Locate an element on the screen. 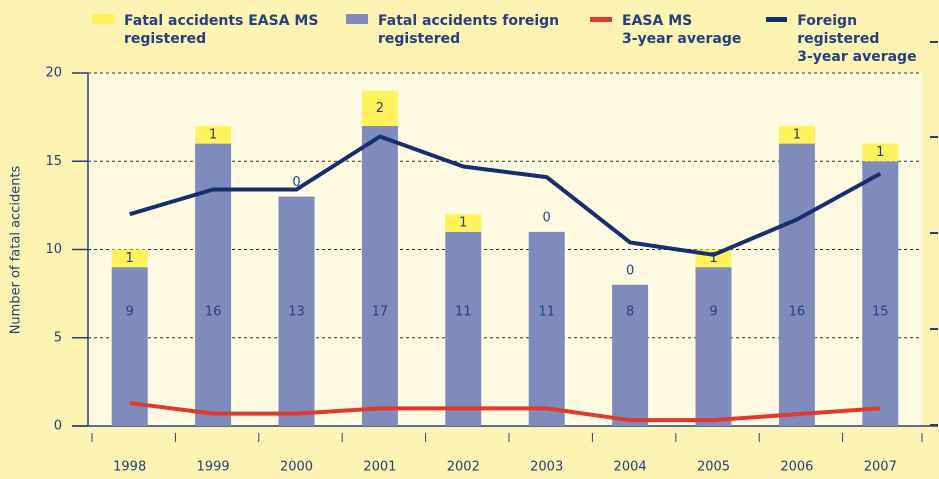 This screenshot has height=479, width=939. y-tick-label: 0 is located at coordinates (58, 426).